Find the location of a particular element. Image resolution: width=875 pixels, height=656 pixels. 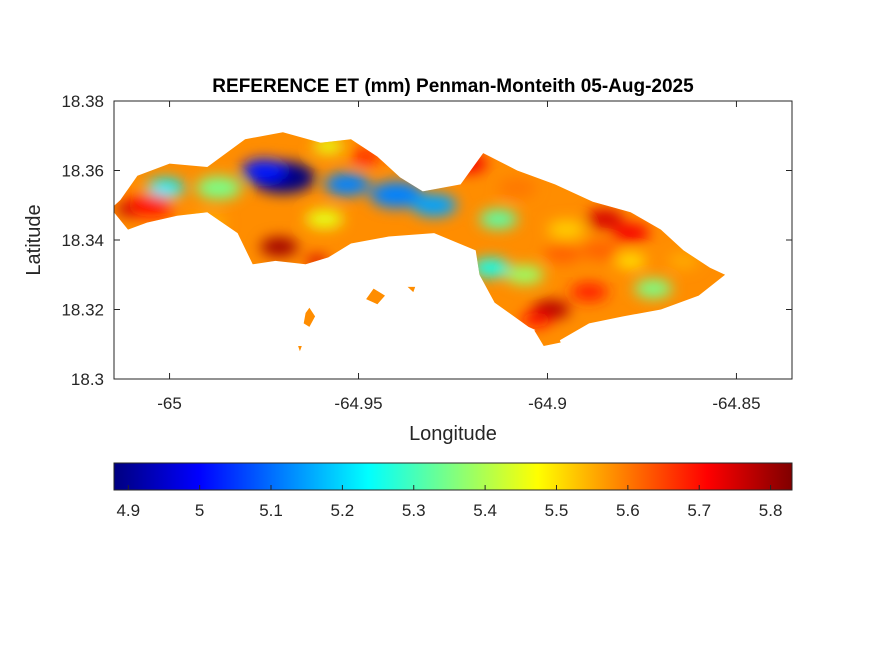

colorbar-tick-label: 5.6 is located at coordinates (628, 510).